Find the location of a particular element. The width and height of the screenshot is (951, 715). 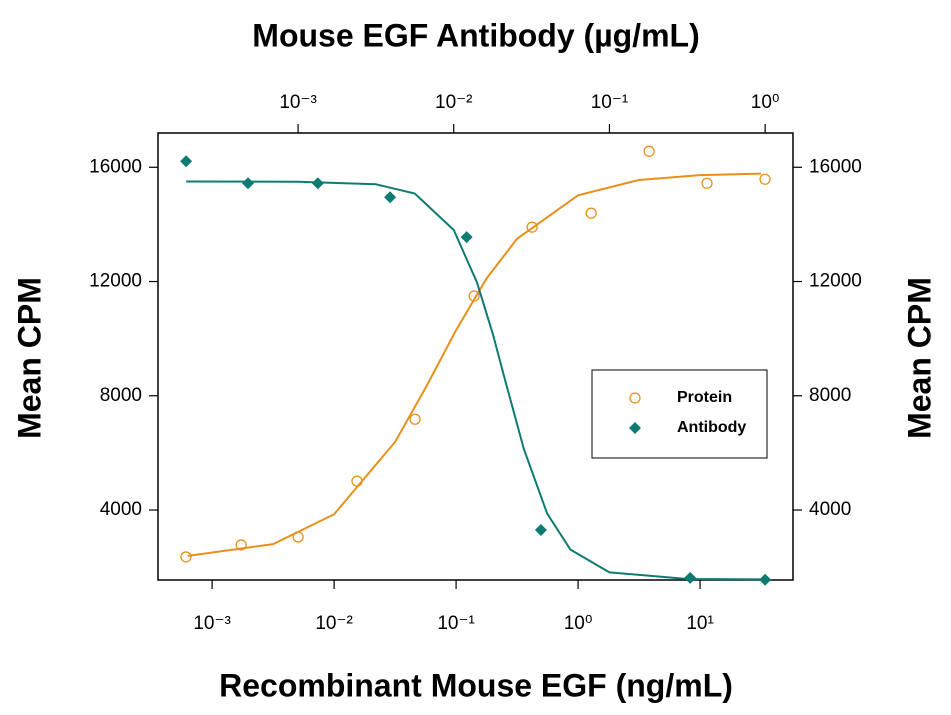

y2-tick-label: 8000 is located at coordinates (830, 395).